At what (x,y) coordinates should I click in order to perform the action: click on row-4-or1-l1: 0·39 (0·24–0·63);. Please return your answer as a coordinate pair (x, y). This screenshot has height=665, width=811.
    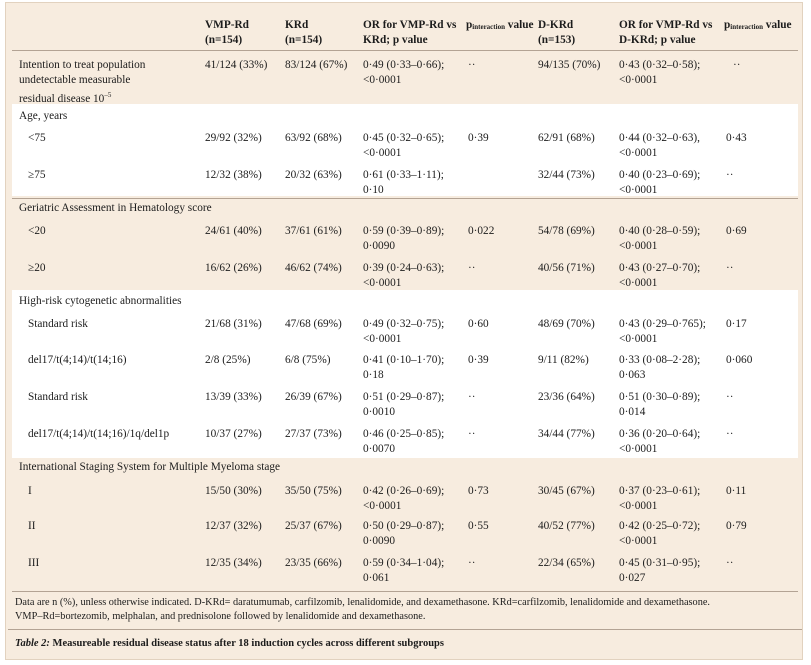
    Looking at the image, I should click on (404, 268).